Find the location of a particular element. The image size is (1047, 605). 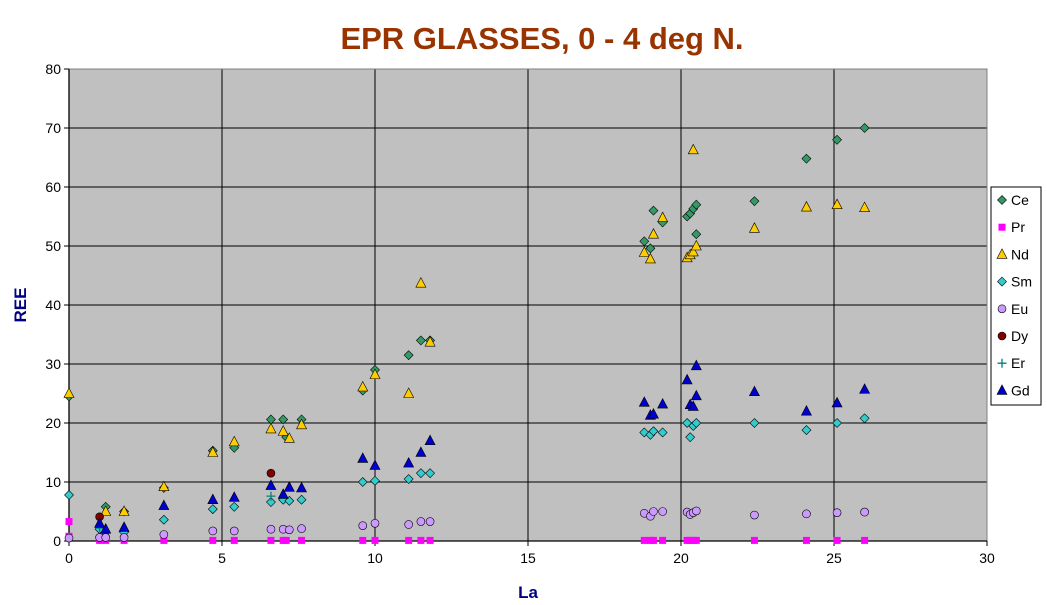

y-axis: 0 10 20 30 40 50 60 70 80 is located at coordinates (57, 305).